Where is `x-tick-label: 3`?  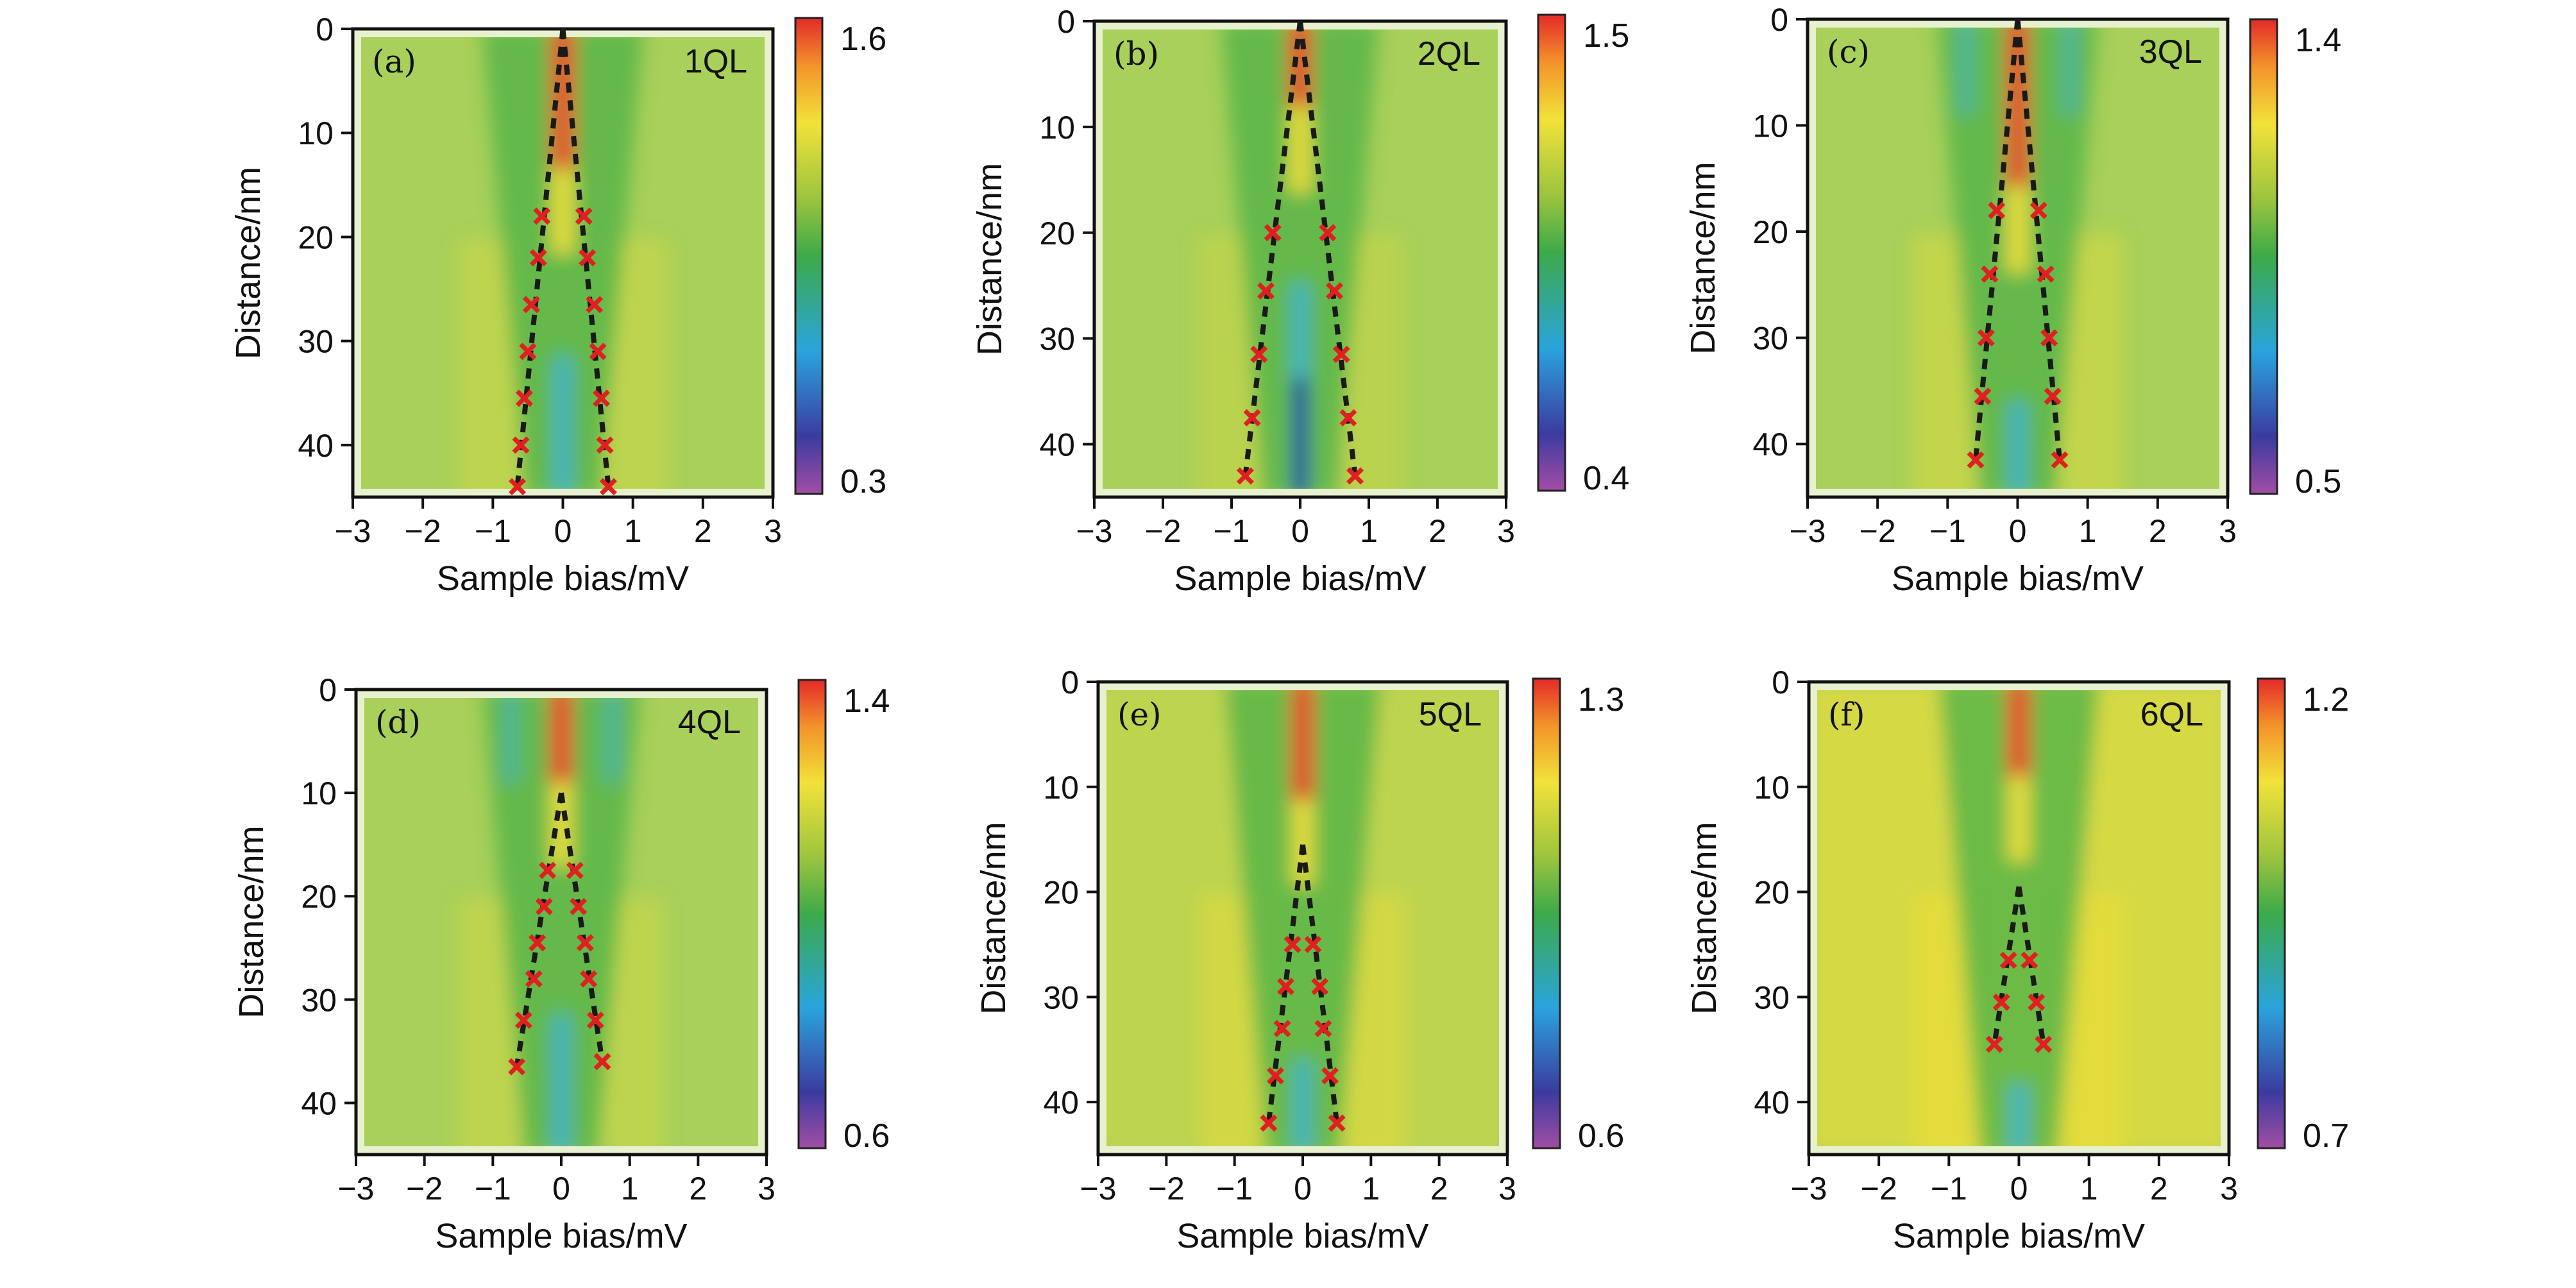 x-tick-label: 3 is located at coordinates (1507, 1189).